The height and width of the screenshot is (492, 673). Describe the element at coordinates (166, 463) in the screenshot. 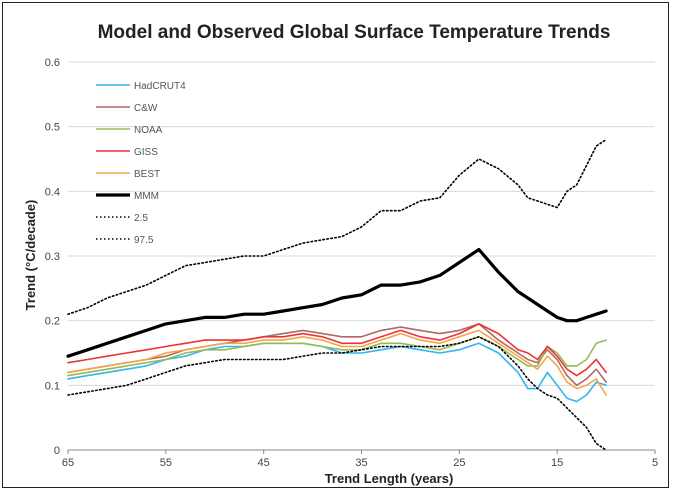

I see `x-tick-label: 55` at that location.